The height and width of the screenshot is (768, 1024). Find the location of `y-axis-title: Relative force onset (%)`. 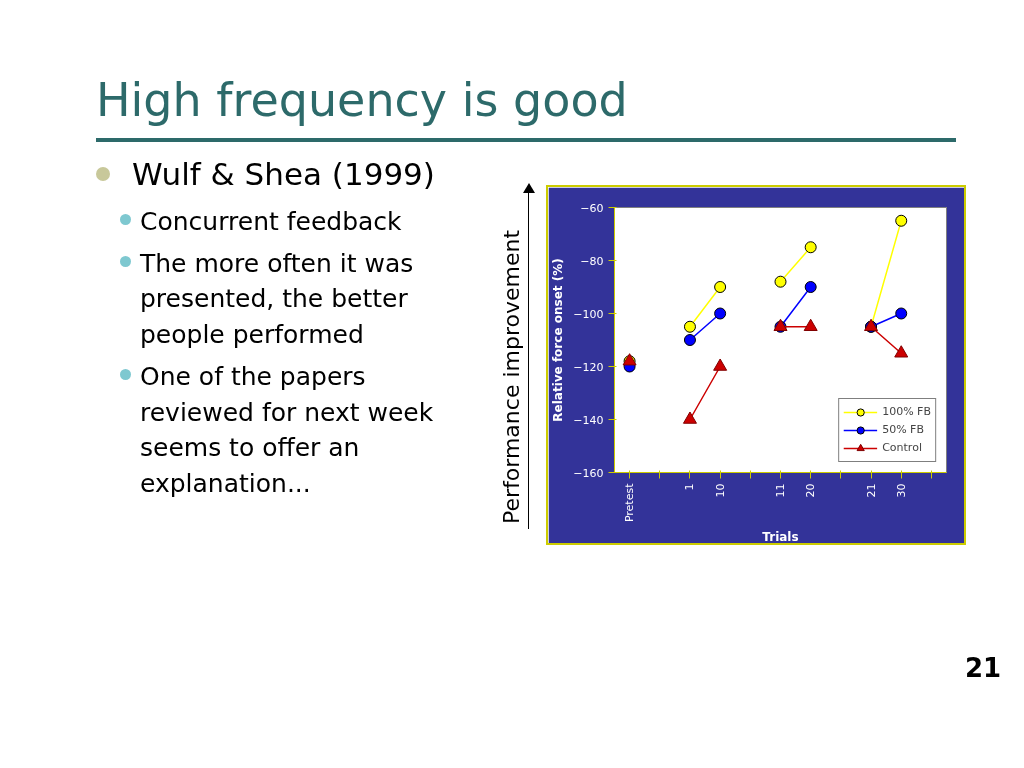

y-axis-title: Relative force onset (%) is located at coordinates (558, 340).